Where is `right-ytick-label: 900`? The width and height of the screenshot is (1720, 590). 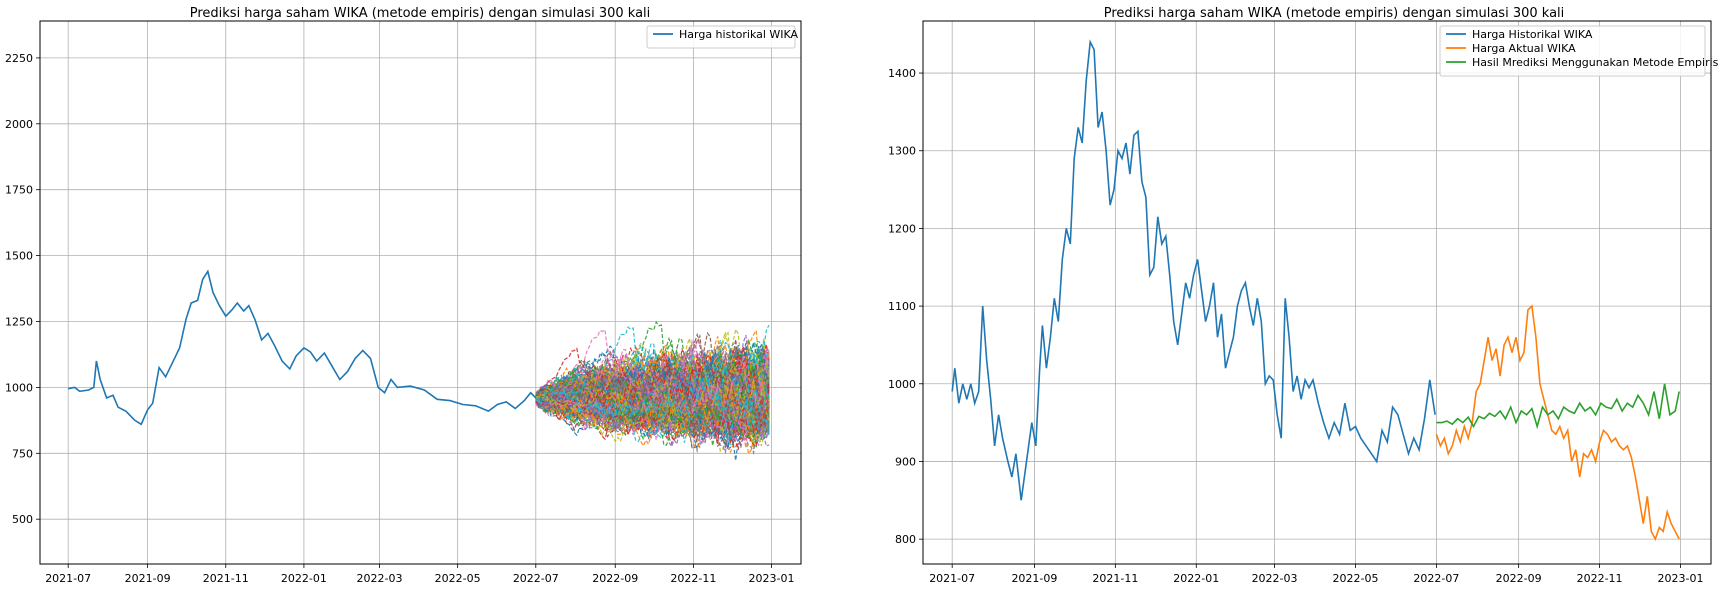
right-ytick-label: 900 is located at coordinates (905, 461).